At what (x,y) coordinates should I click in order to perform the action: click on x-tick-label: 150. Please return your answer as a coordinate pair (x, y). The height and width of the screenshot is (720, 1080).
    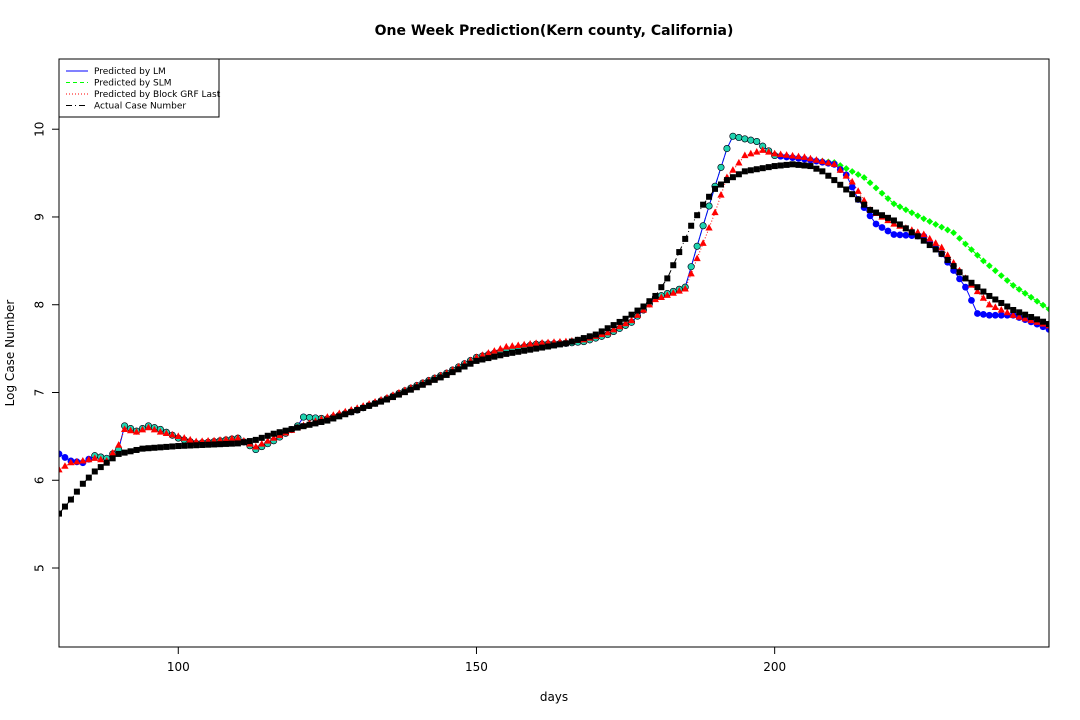
    Looking at the image, I should click on (476, 667).